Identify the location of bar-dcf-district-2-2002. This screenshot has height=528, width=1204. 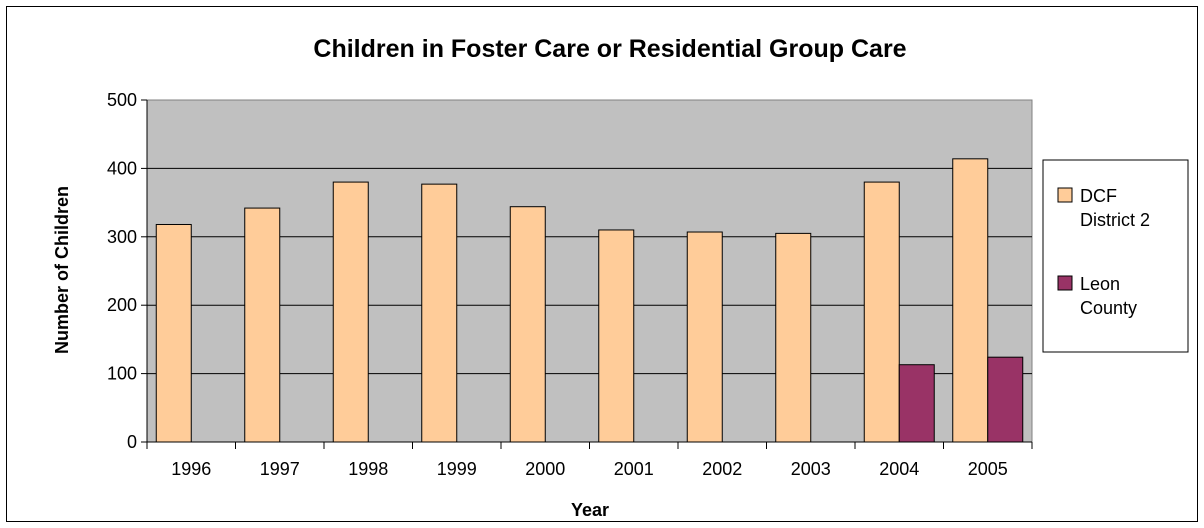
(704, 337).